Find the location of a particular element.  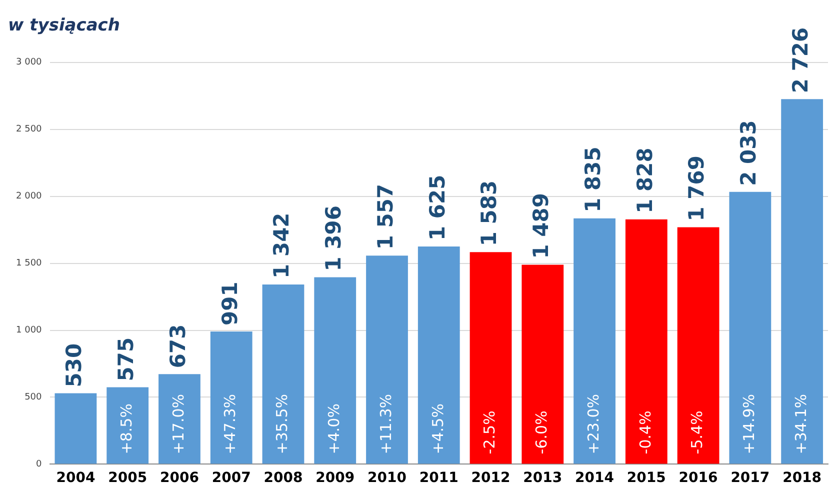

annotation: +11.3% is located at coordinates (385, 424).